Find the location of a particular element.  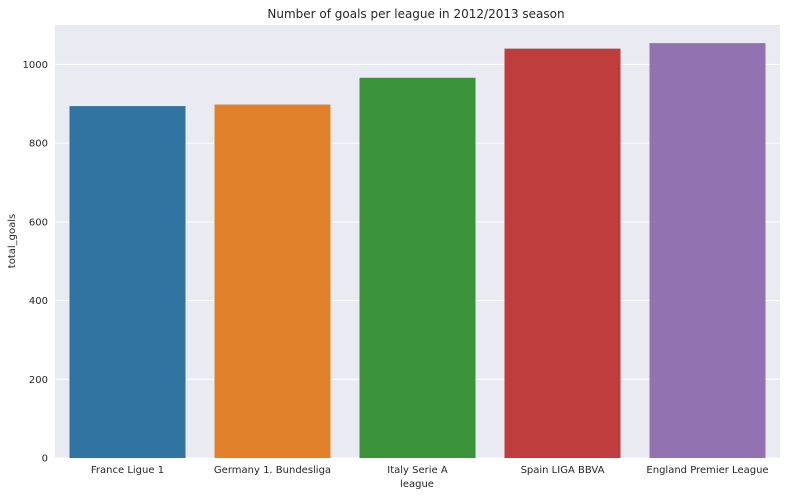

bar-germany-1-bundesliga is located at coordinates (272, 281).